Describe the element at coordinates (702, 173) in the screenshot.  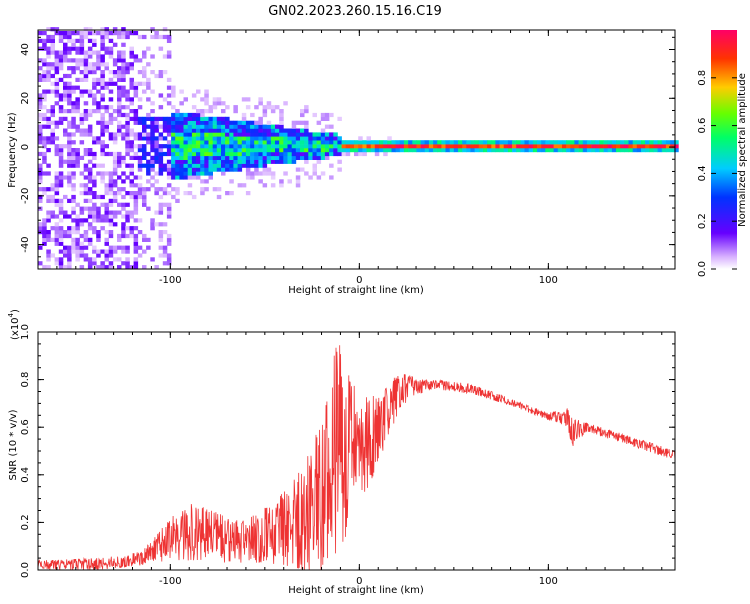
I see `colorbar-tick-label: 0.4` at that location.